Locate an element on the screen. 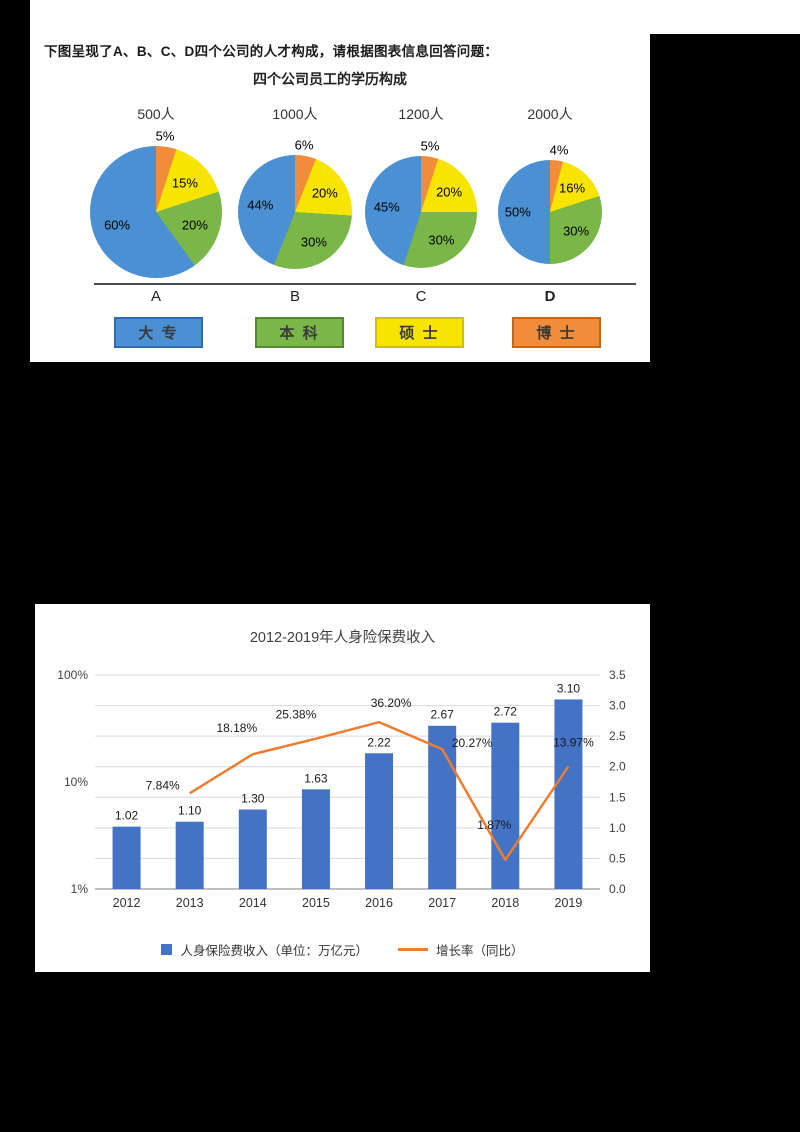 This screenshot has width=800, height=1132. bar-label-2013: 1.10 is located at coordinates (190, 811).